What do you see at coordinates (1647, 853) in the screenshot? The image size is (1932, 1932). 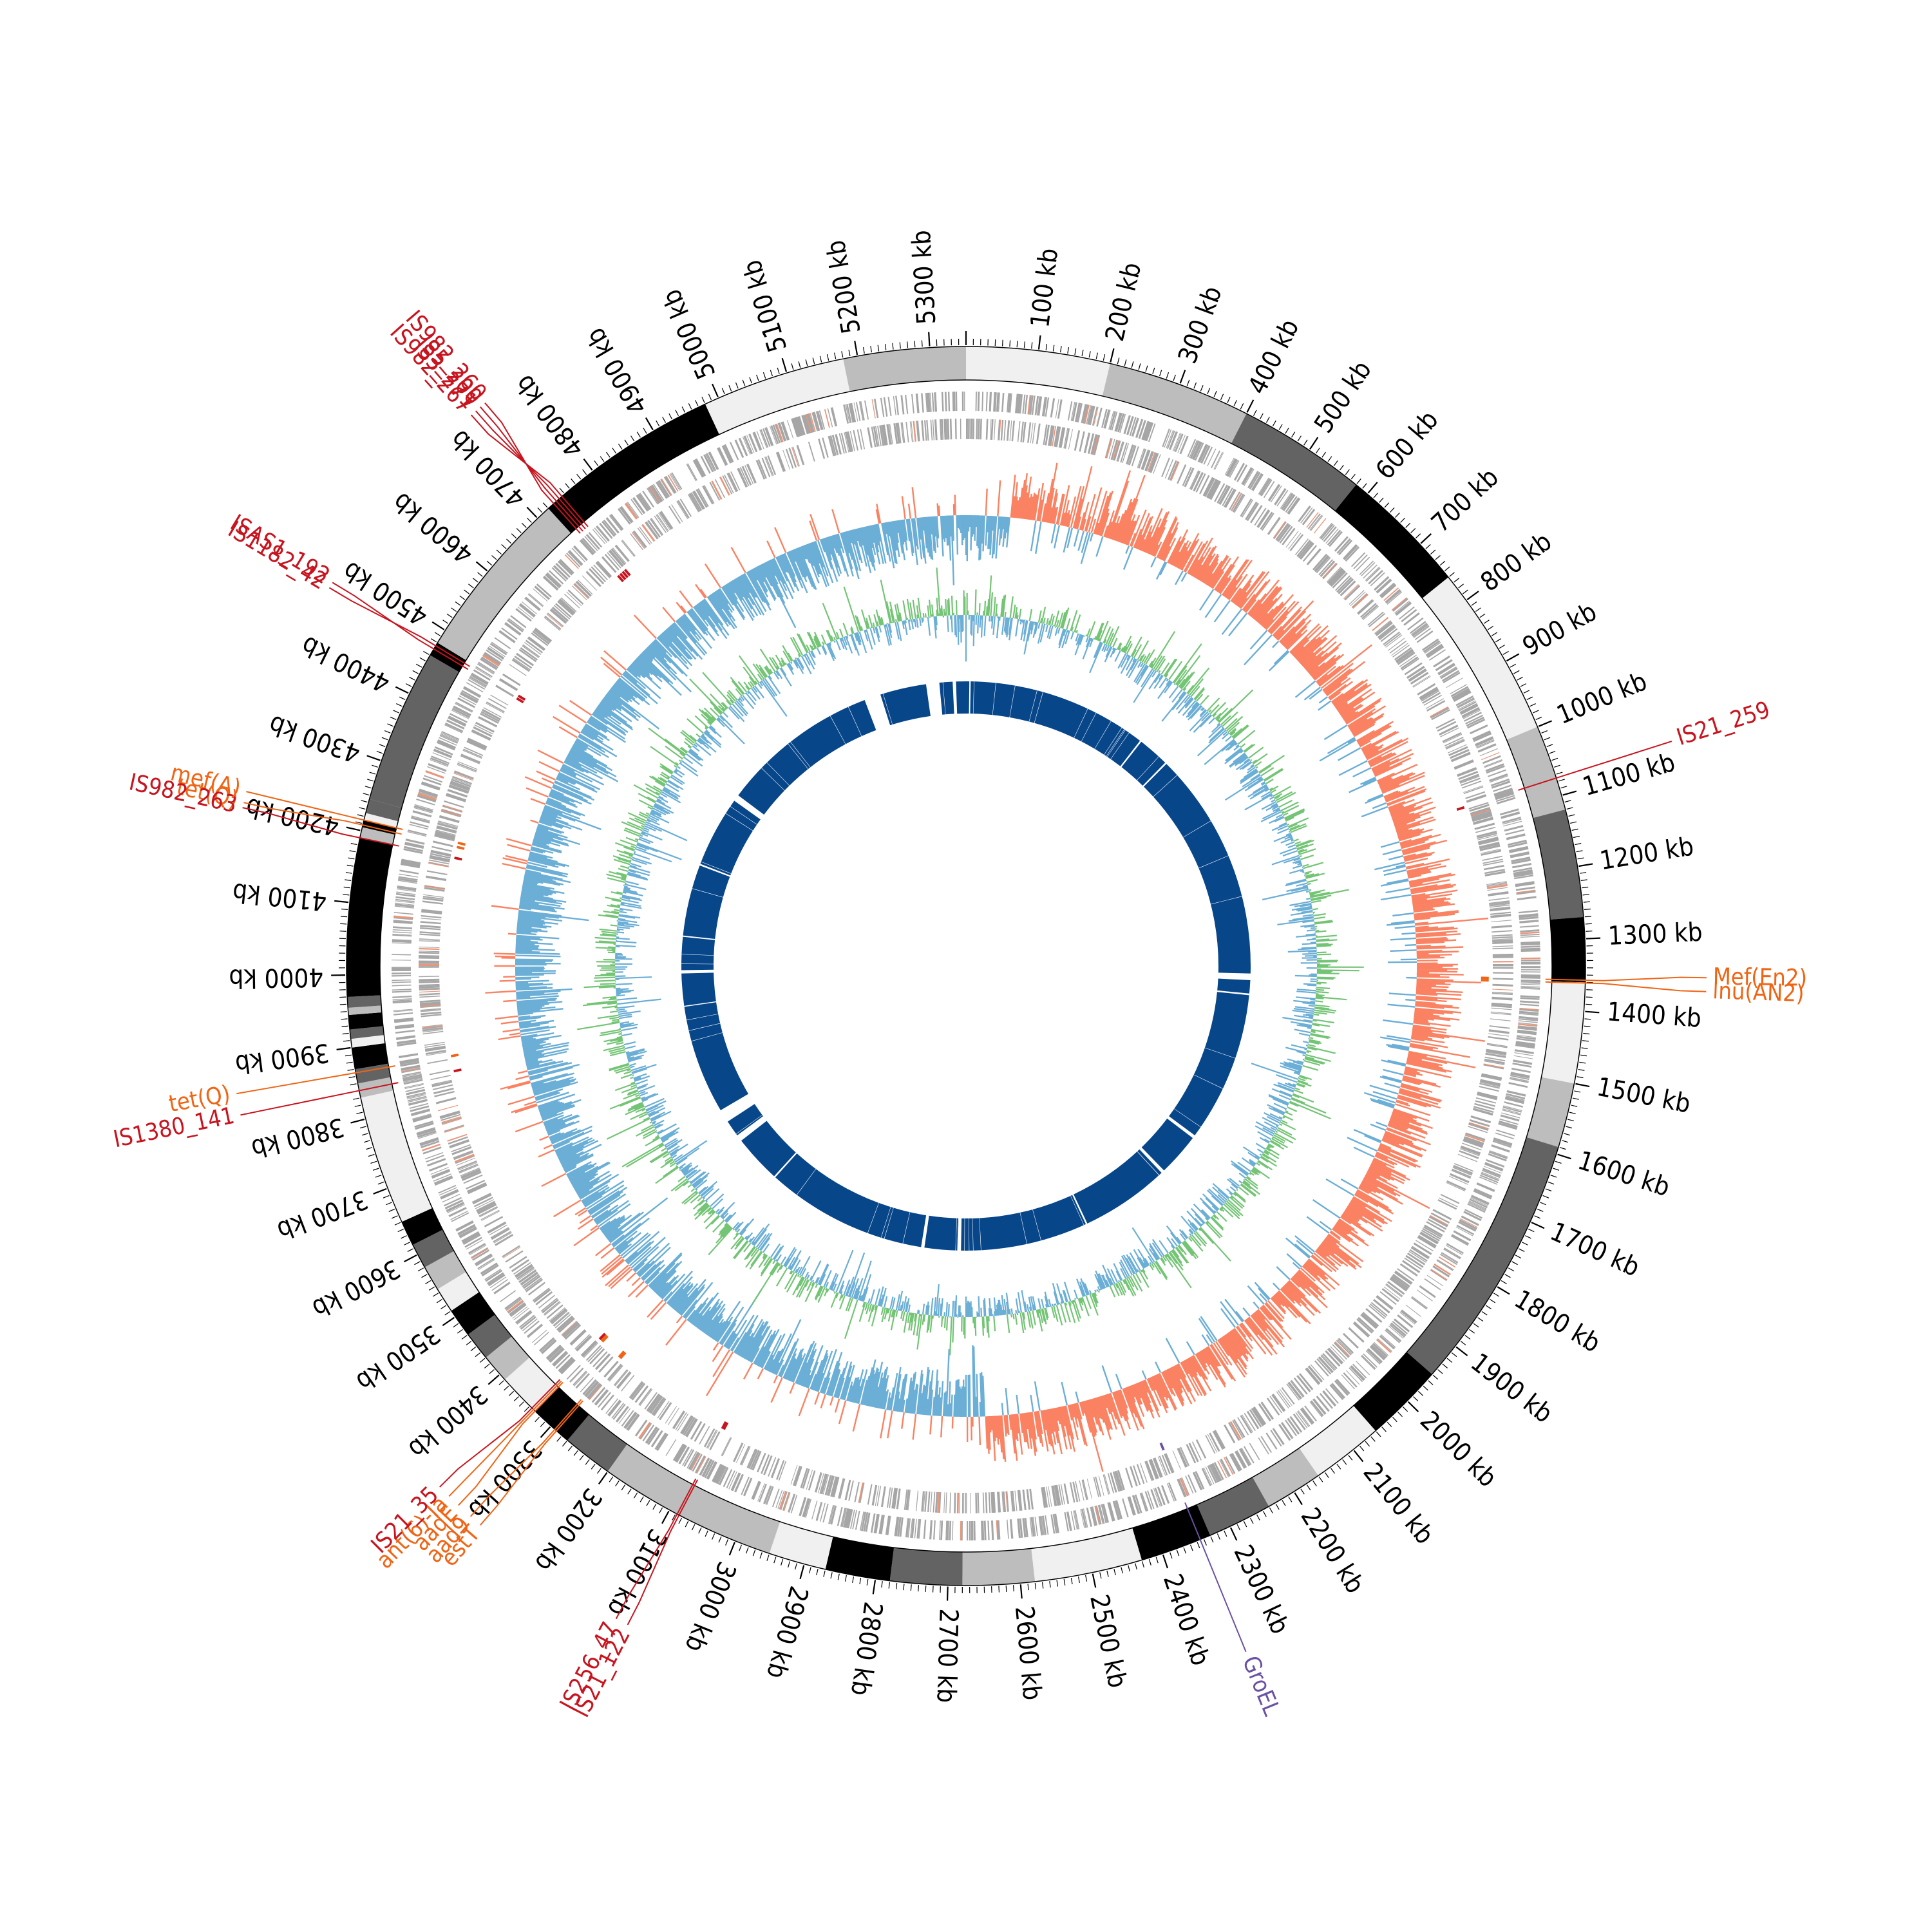 I see `scale-tick-label: 1200 kb` at bounding box center [1647, 853].